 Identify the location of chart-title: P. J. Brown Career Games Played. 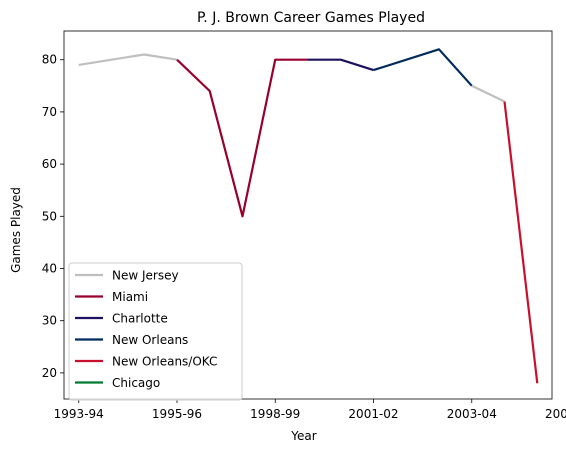
(311, 18).